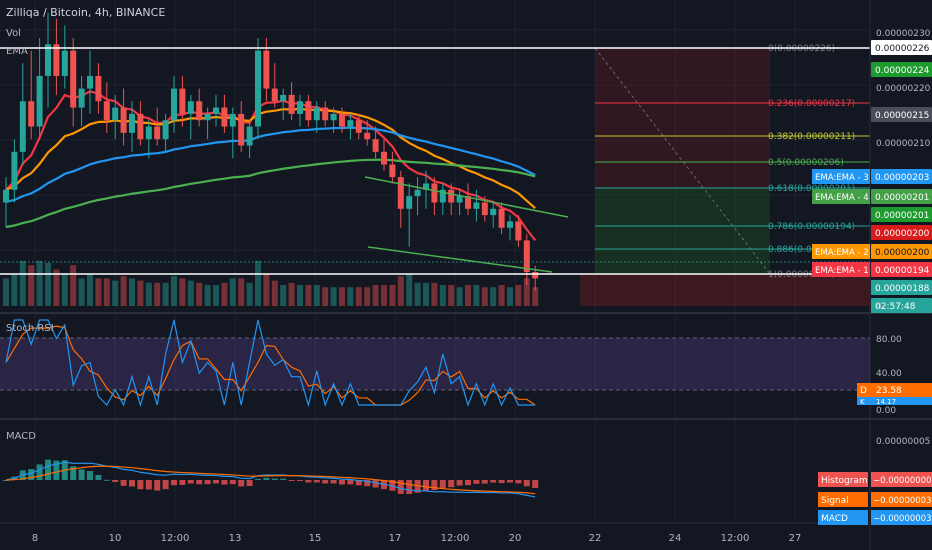  I want to click on time-axis: 8 10 12:00 13 15 17 12:00 20 22 24 12:00 27, so click(417, 538).